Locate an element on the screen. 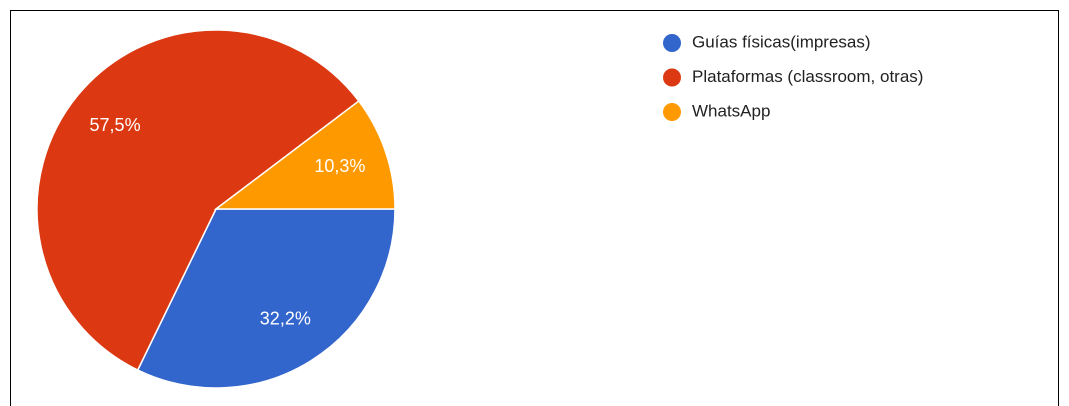 This screenshot has height=406, width=1069. data-label: 10,3% is located at coordinates (339, 166).